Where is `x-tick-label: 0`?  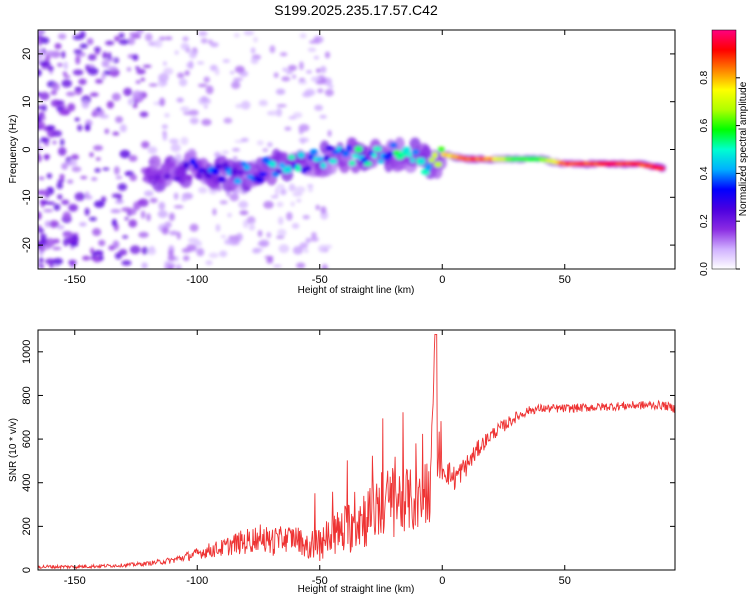
x-tick-label: 0 is located at coordinates (442, 581).